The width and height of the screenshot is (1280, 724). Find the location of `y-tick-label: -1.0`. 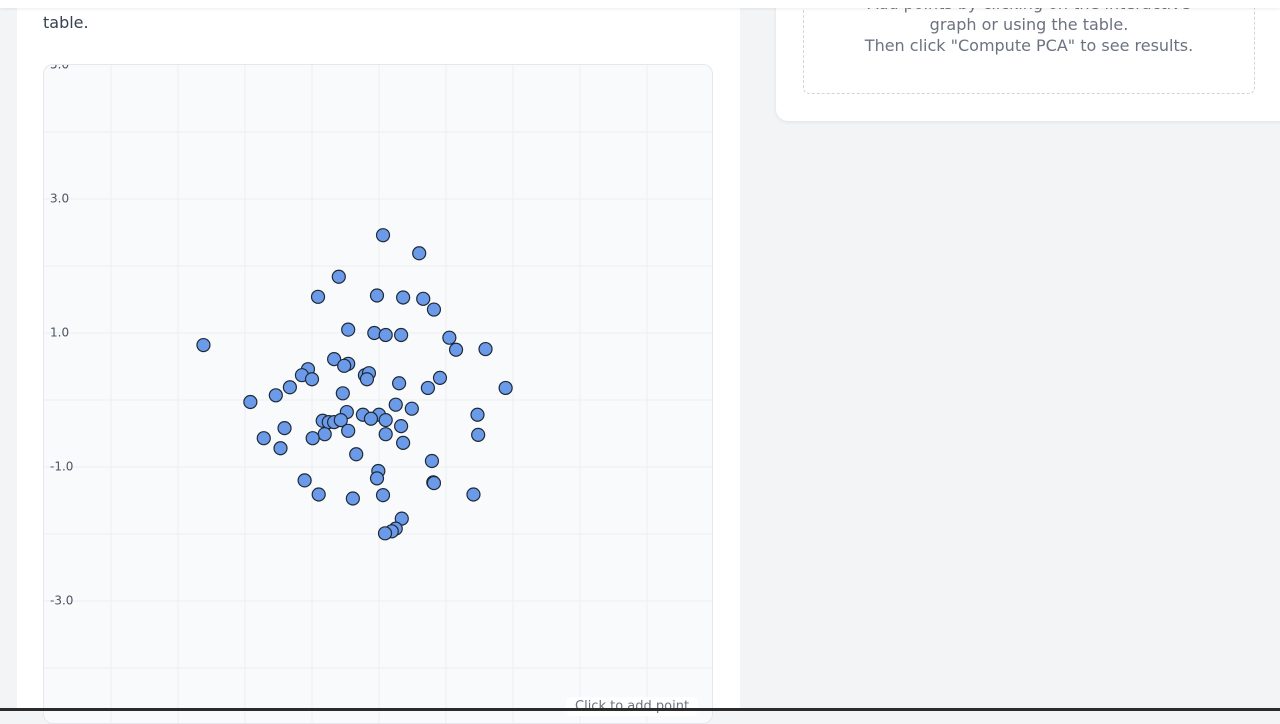

y-tick-label: -1.0 is located at coordinates (61, 467).